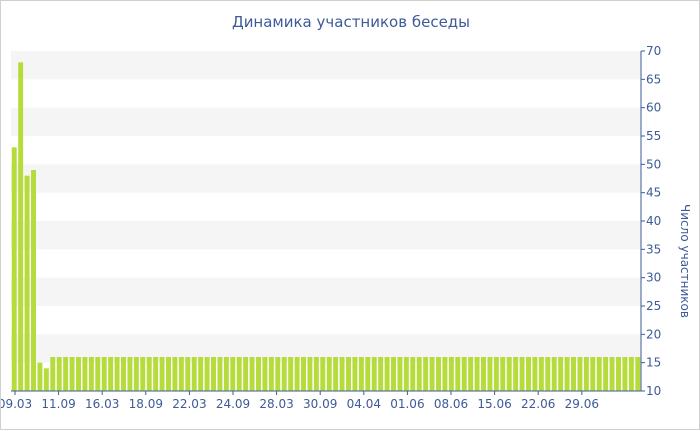 This screenshot has width=700, height=431. What do you see at coordinates (233, 404) in the screenshot?
I see `x-tick-label: 24.09` at bounding box center [233, 404].